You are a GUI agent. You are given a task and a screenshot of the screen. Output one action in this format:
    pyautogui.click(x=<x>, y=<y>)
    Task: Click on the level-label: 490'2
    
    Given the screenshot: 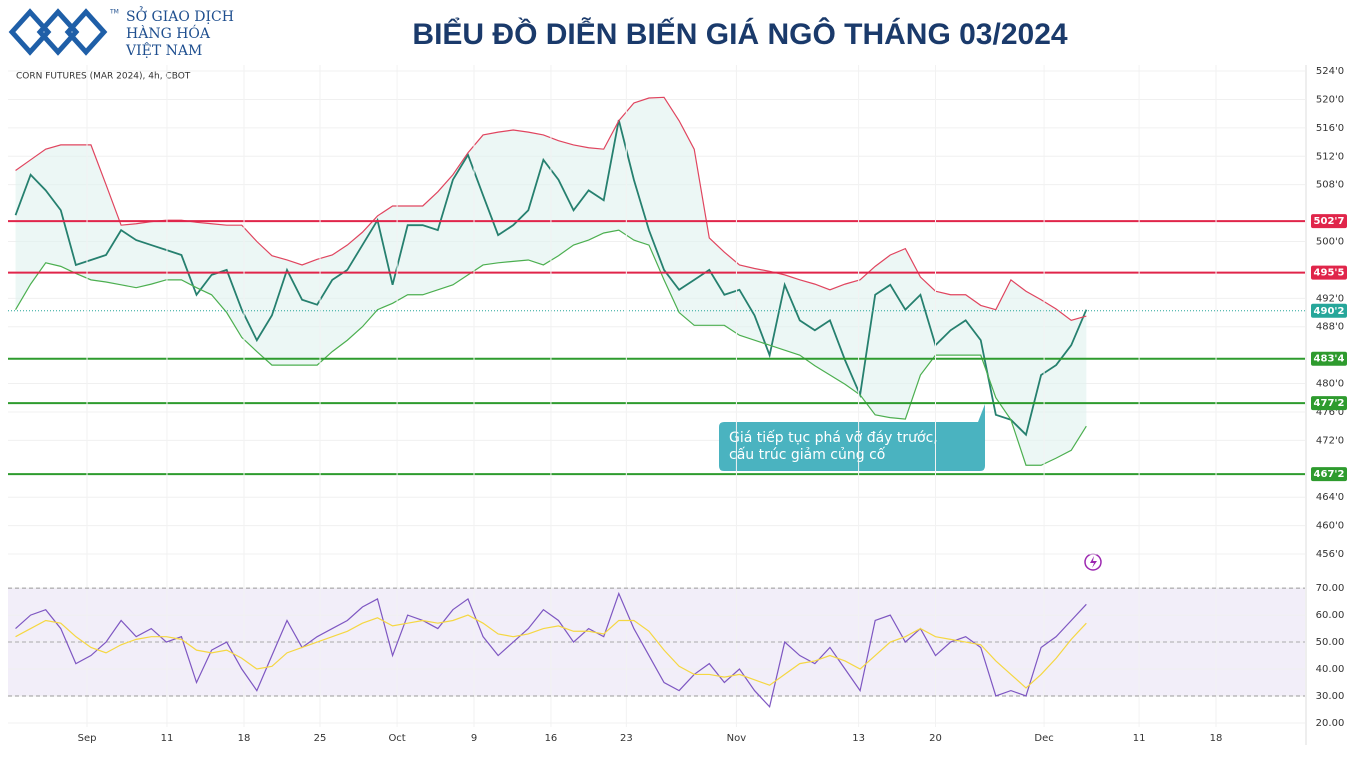 What is the action you would take?
    pyautogui.click(x=1329, y=311)
    